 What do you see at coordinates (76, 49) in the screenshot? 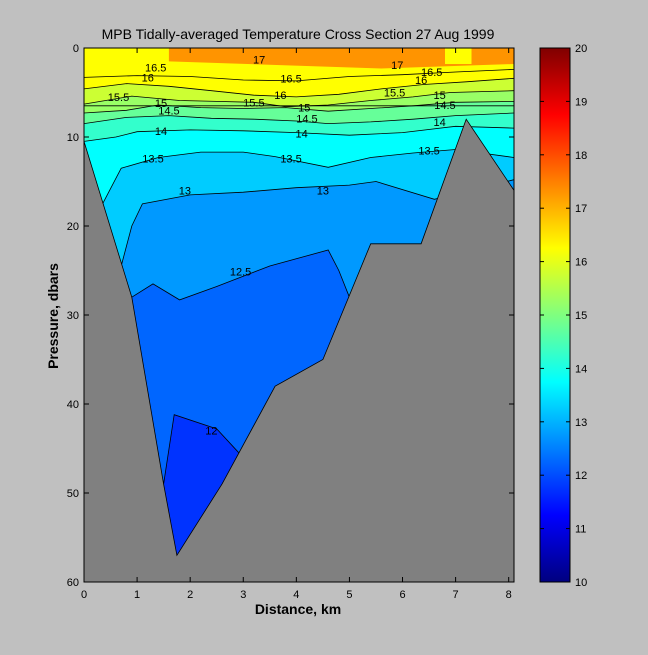
I see `y-tick-label-0: 0` at bounding box center [76, 49].